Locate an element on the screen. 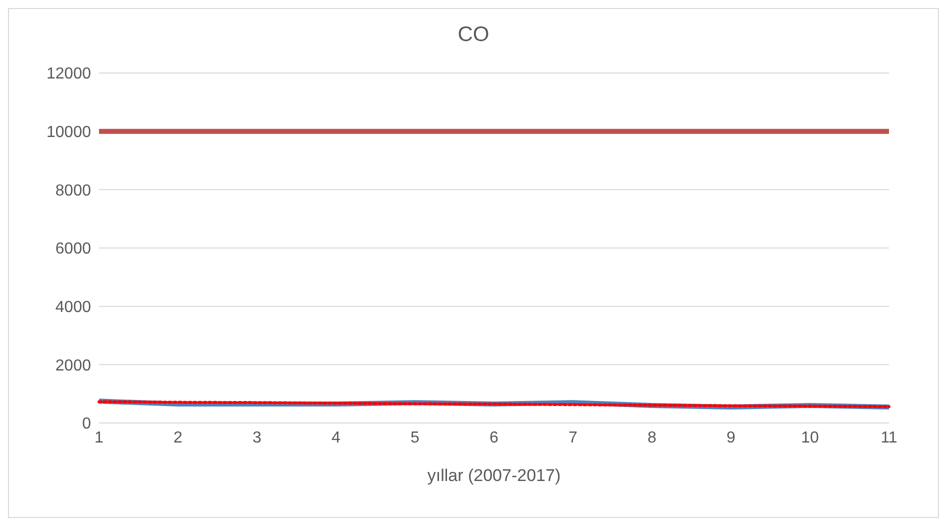 The width and height of the screenshot is (945, 524). x-tick-label: 10 is located at coordinates (810, 437).